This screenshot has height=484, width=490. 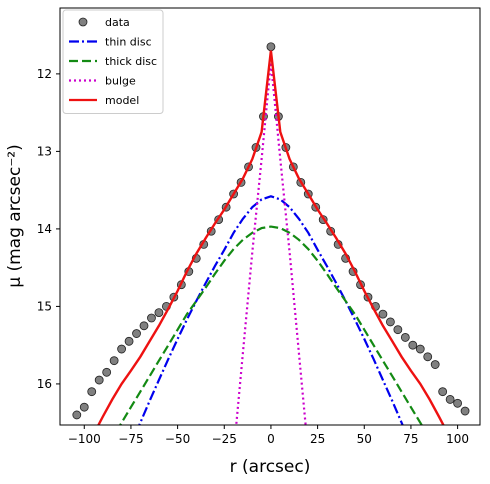 I want to click on x-tick-label: 100, so click(x=457, y=439).